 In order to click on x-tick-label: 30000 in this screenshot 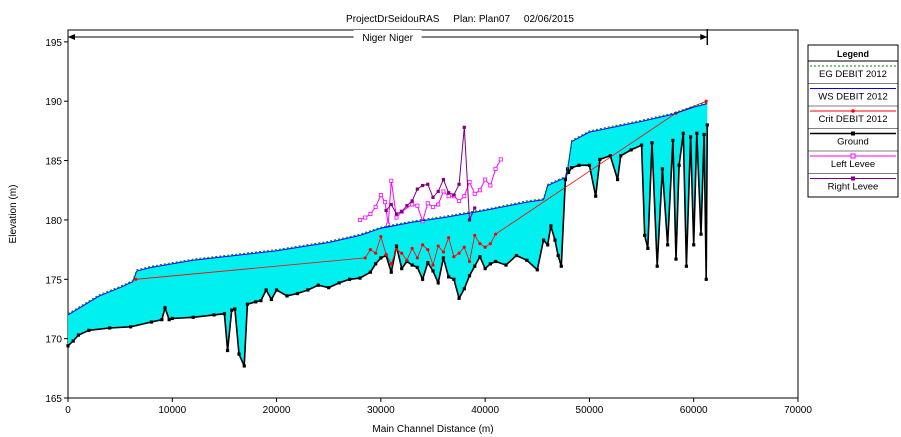, I will do `click(381, 410)`.